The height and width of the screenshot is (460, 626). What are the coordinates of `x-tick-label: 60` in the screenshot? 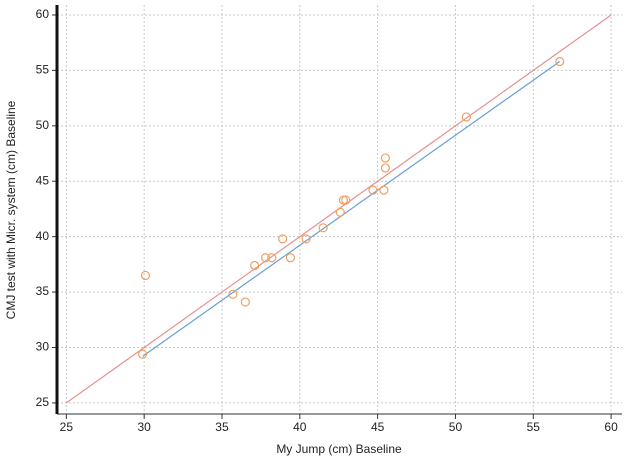 It's located at (611, 427).